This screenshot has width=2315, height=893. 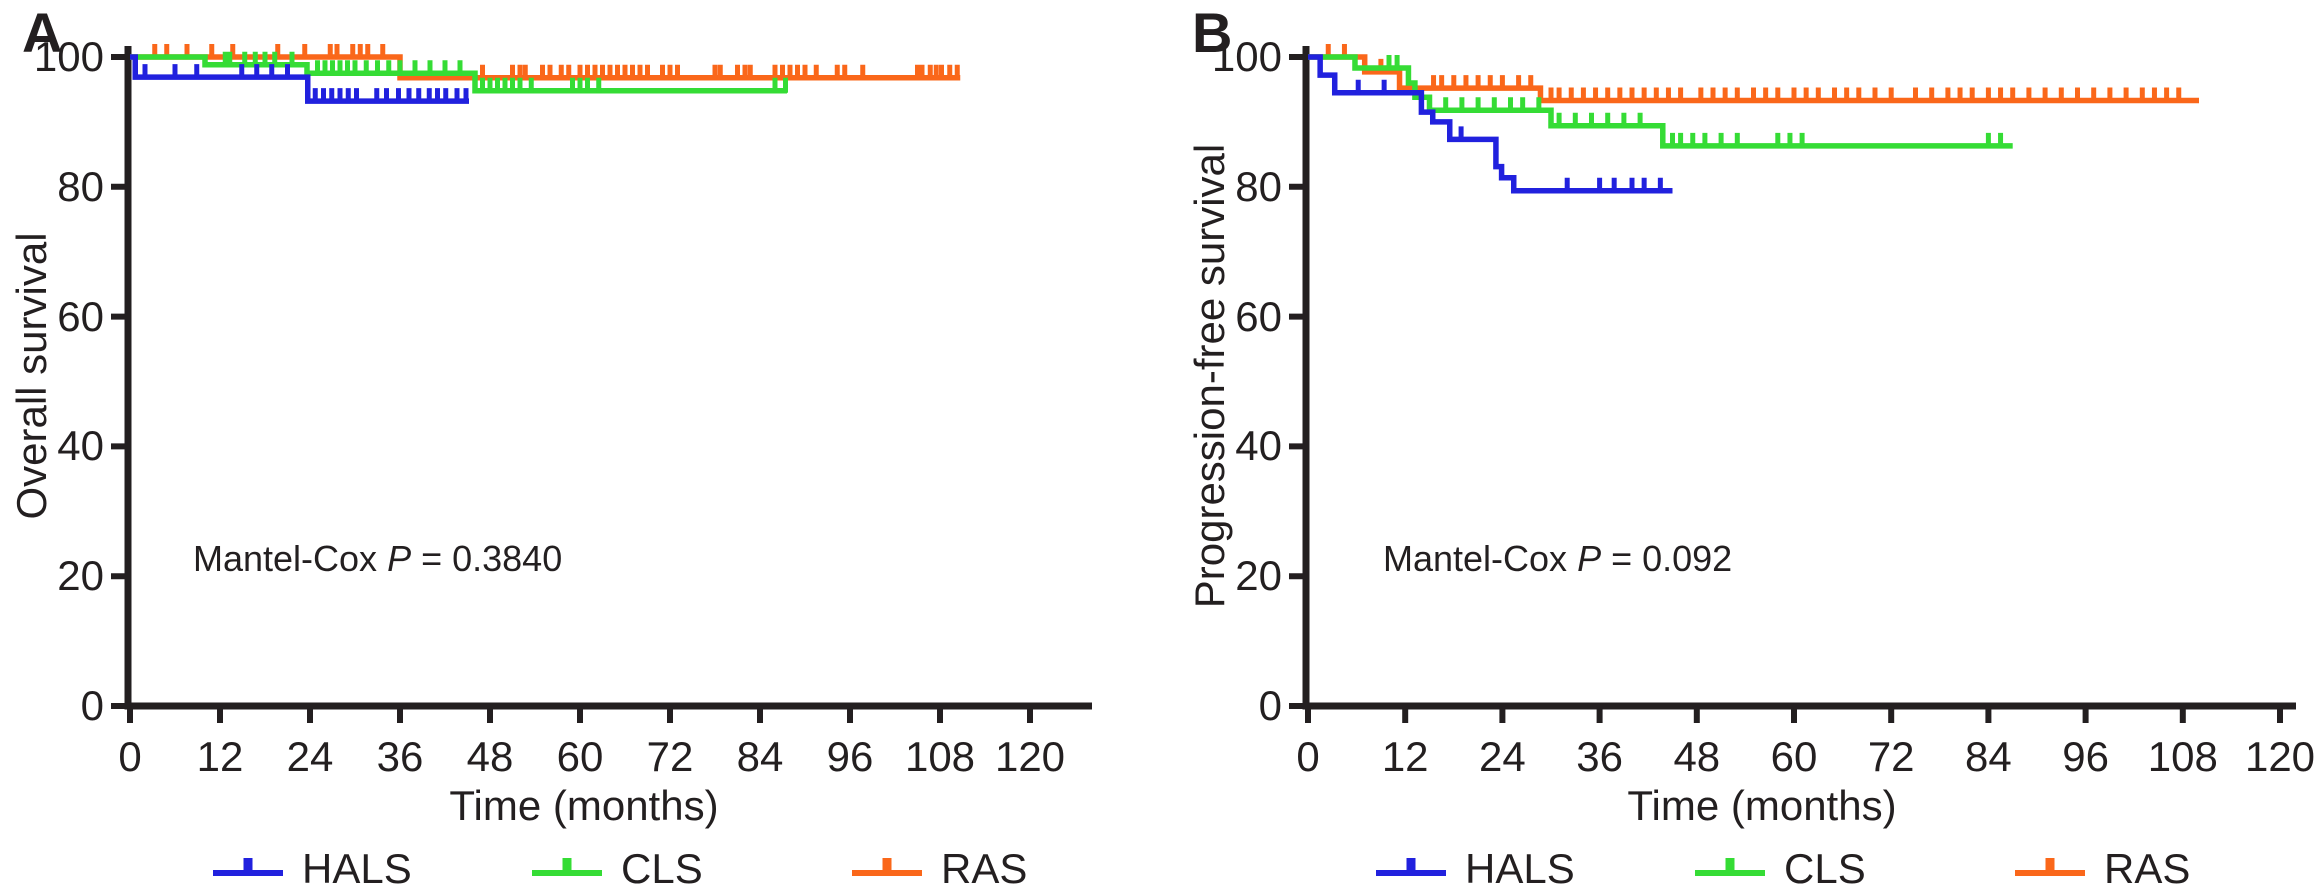 What do you see at coordinates (1520, 868) in the screenshot?
I see `panel-b-legend-label-hals: HALS` at bounding box center [1520, 868].